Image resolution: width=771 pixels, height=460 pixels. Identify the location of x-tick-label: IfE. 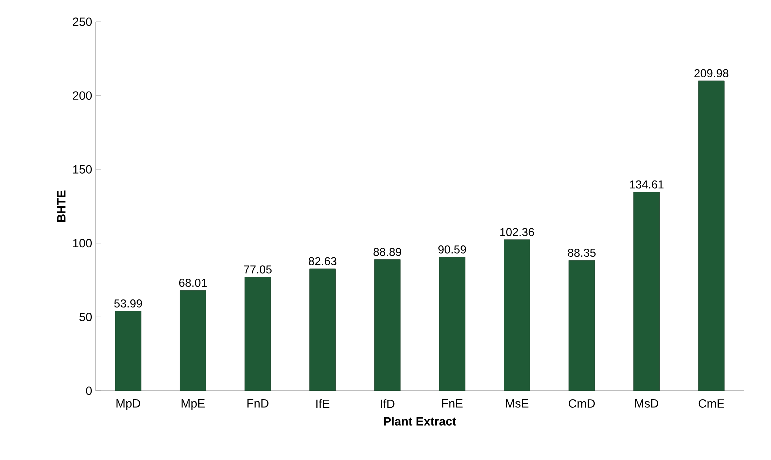
(323, 404).